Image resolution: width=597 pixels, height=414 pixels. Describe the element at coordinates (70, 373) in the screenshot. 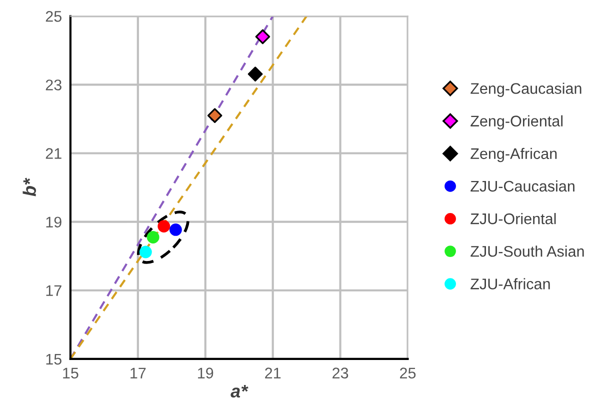

I see `x-tick-label: 15` at that location.